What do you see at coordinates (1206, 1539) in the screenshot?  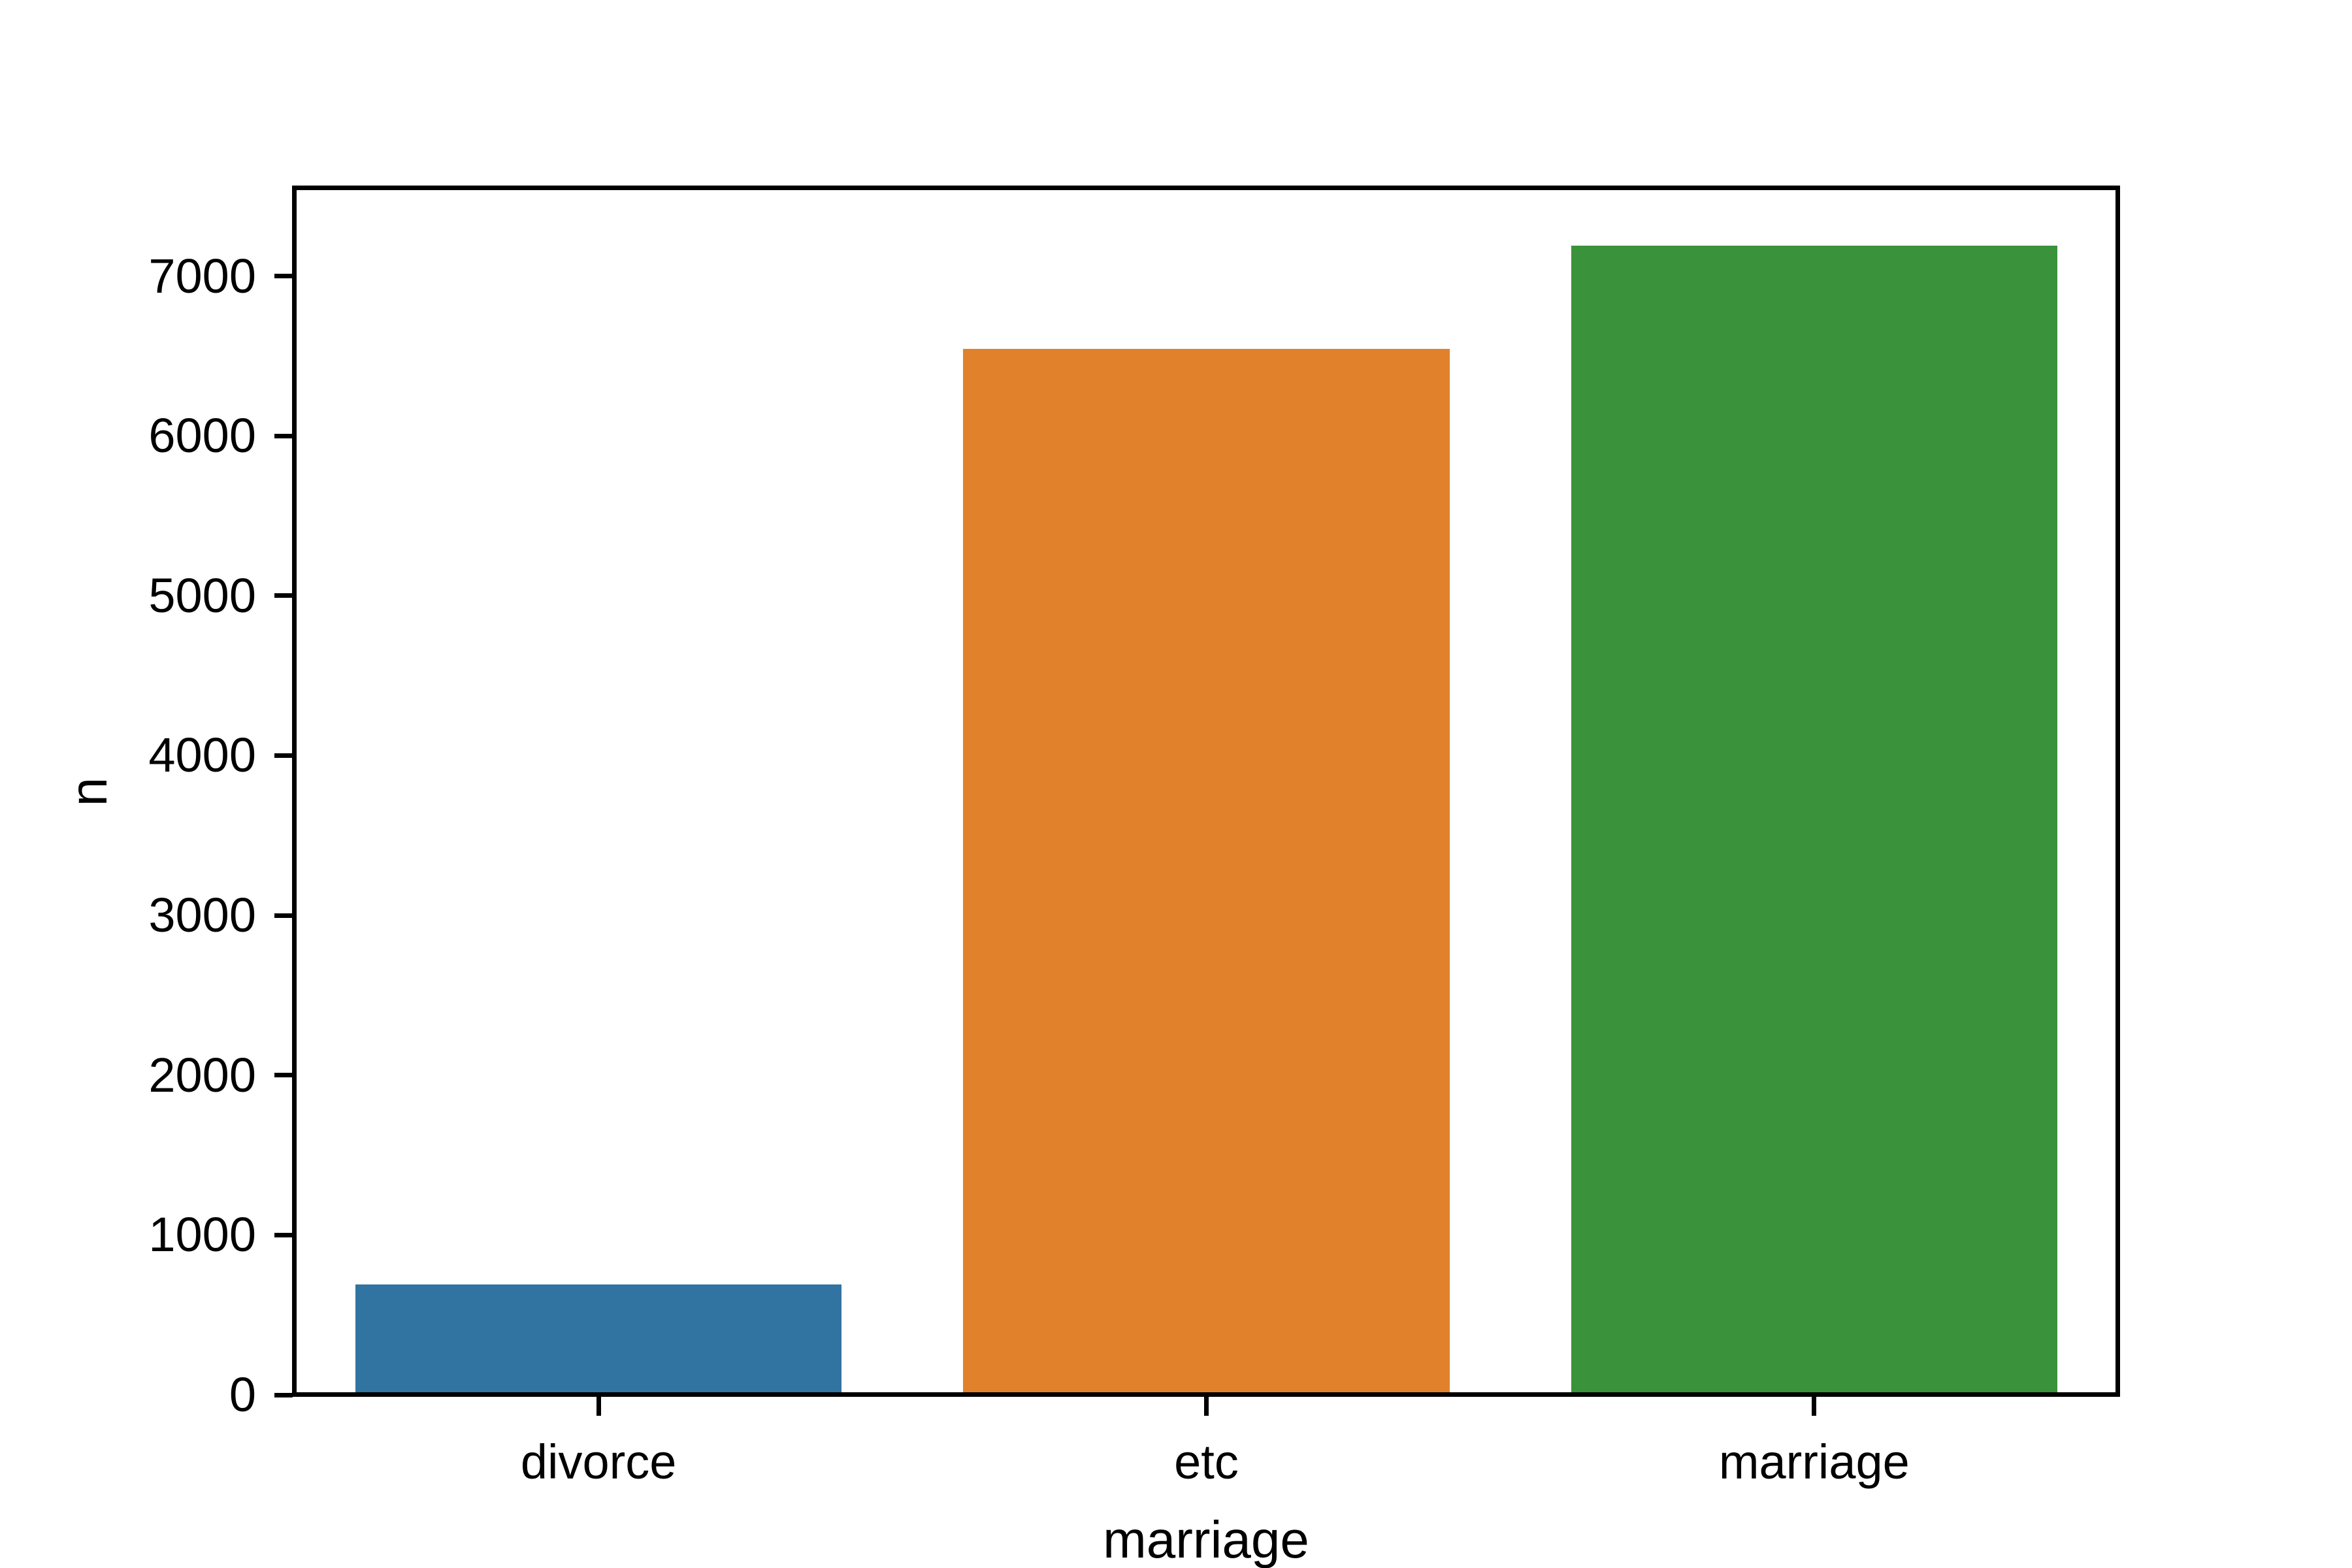 I see `x-axis-label: marriage` at bounding box center [1206, 1539].